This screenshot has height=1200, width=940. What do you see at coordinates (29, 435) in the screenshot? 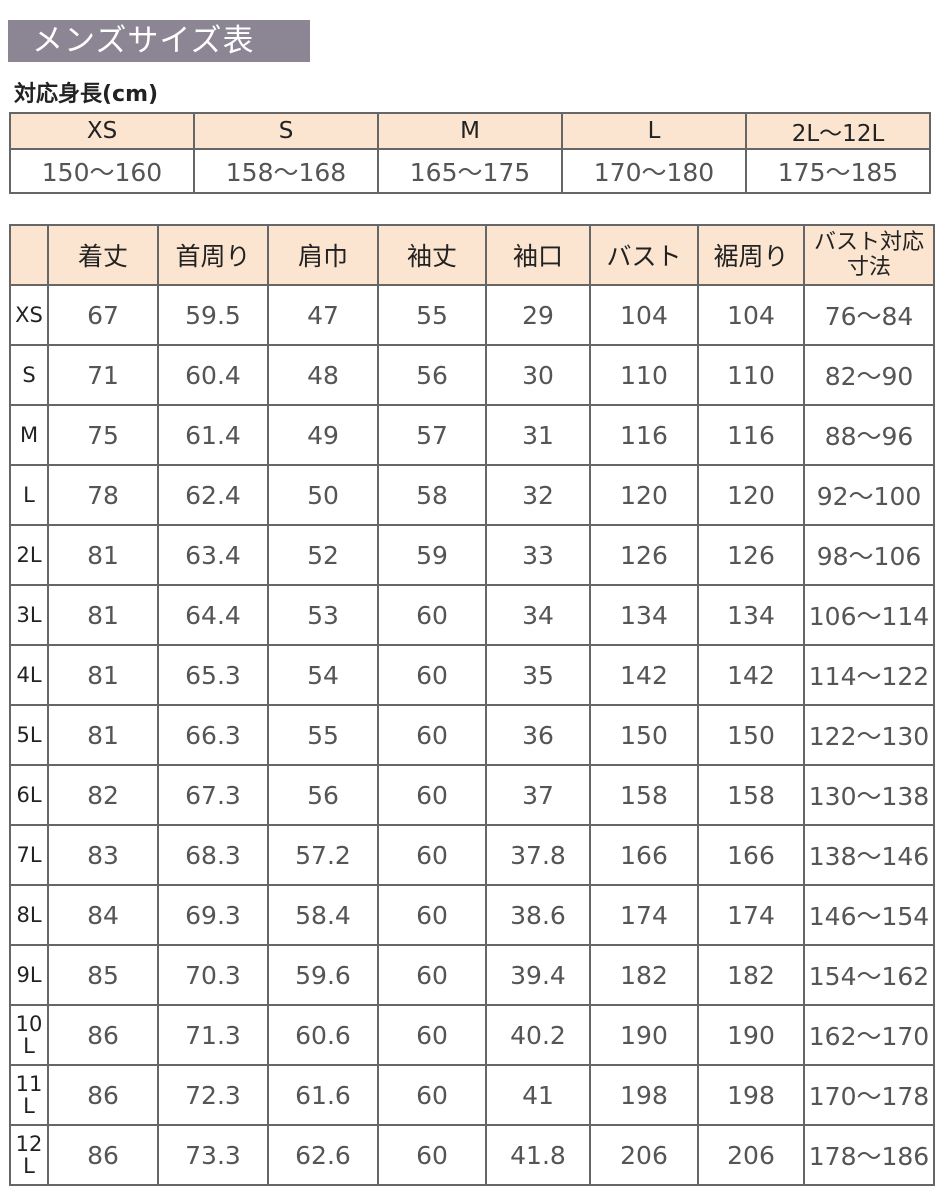
I see `row-size-label: M` at bounding box center [29, 435].